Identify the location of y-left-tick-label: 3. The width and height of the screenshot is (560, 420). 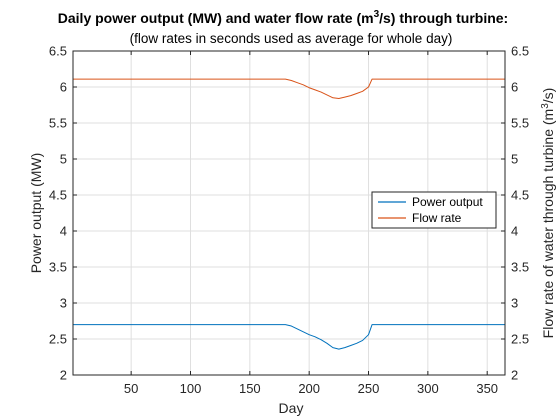
(63, 303).